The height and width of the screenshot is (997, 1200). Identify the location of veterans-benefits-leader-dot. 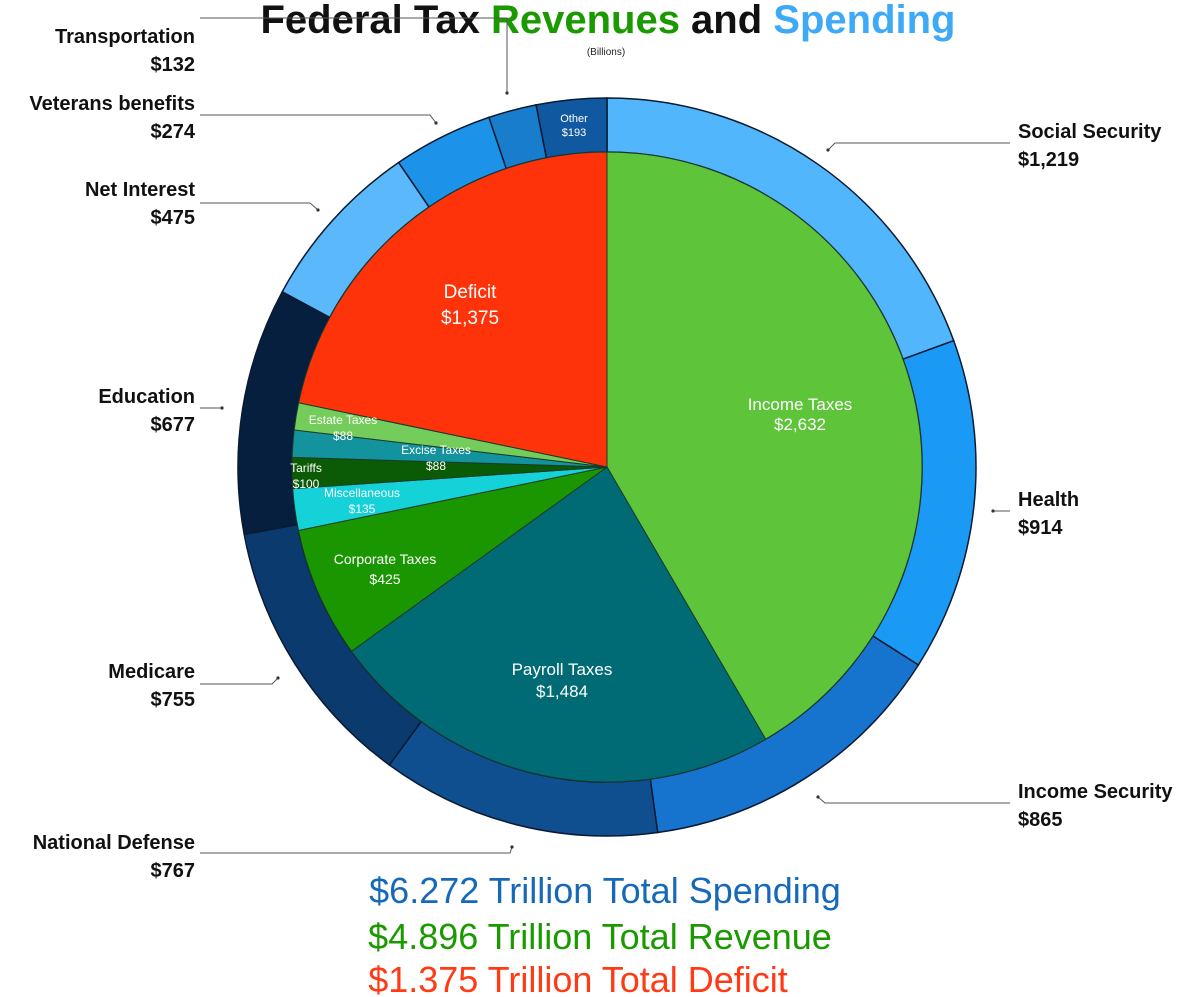
(436, 123).